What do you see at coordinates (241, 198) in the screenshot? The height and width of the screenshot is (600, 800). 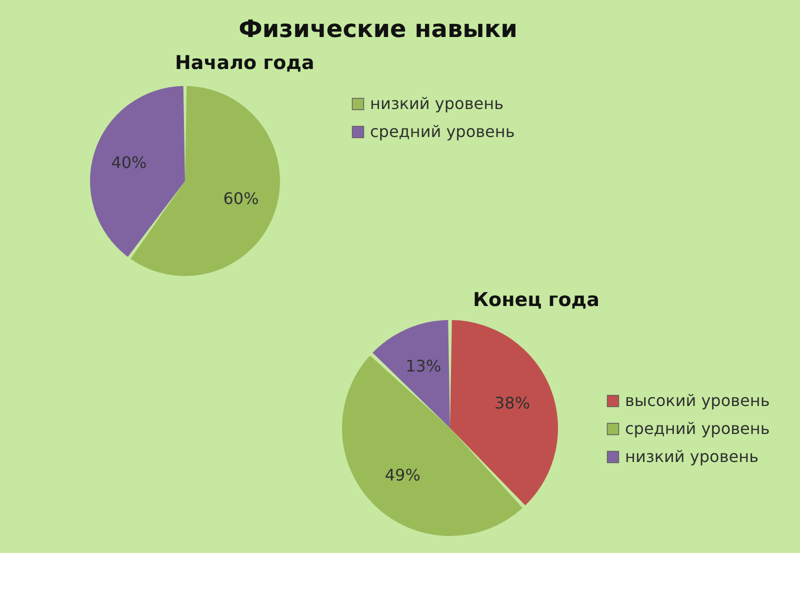 I see `data-label: 60%` at bounding box center [241, 198].